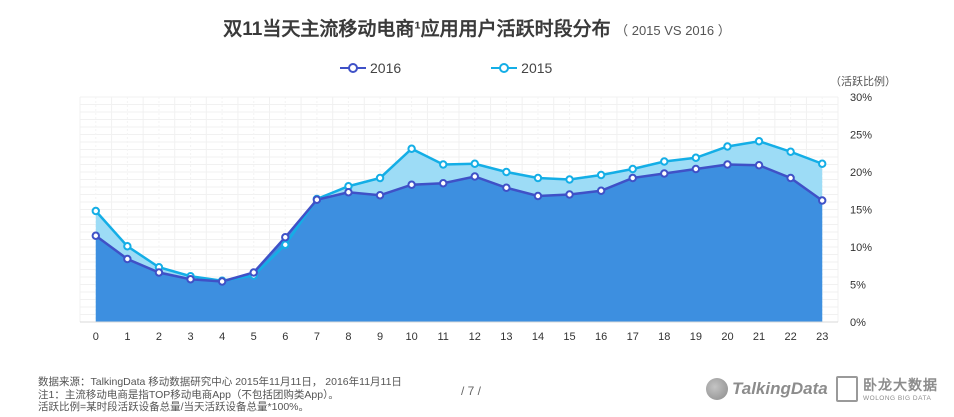  What do you see at coordinates (858, 323) in the screenshot?
I see `y-tick-label: 0%` at bounding box center [858, 323].